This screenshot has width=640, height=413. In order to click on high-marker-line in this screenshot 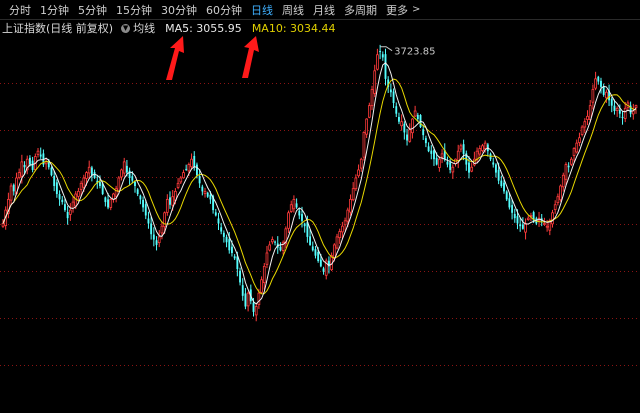, I will do `click(386, 49)`.